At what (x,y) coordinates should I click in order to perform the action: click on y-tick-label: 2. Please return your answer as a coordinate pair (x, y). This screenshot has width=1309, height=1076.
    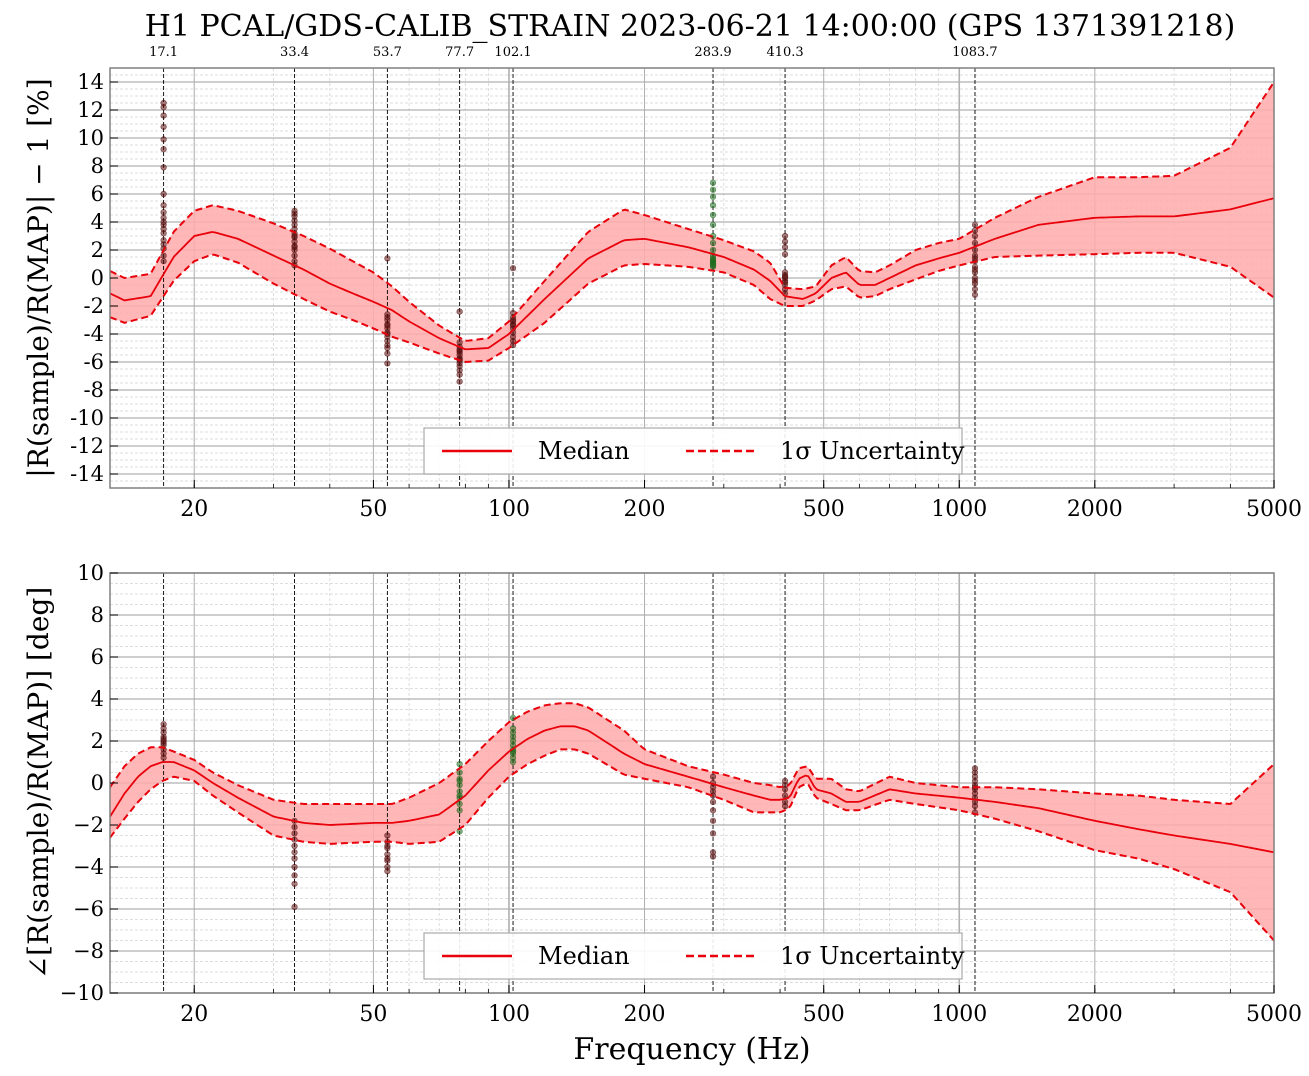
    Looking at the image, I should click on (97, 741).